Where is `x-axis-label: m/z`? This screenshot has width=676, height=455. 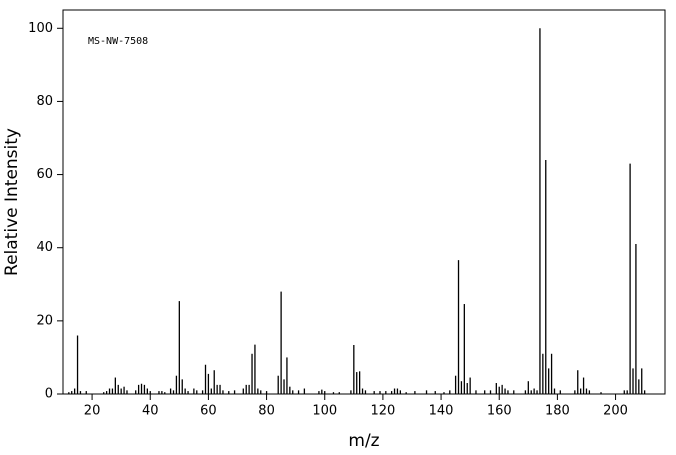 x-axis-label: m/z is located at coordinates (363, 441).